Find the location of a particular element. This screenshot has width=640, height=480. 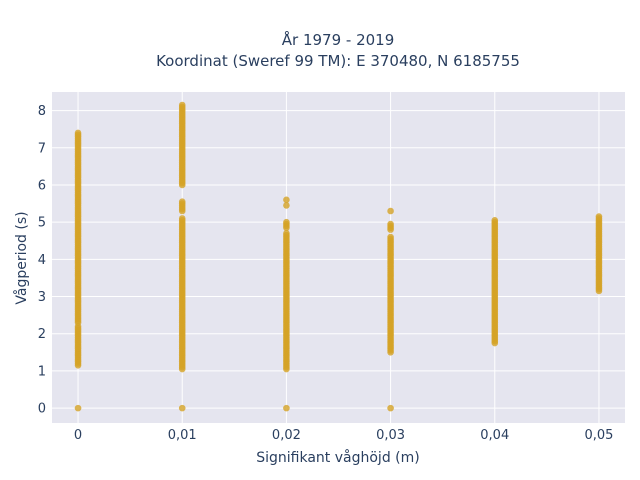

x-tick-label: 0 is located at coordinates (78, 435).